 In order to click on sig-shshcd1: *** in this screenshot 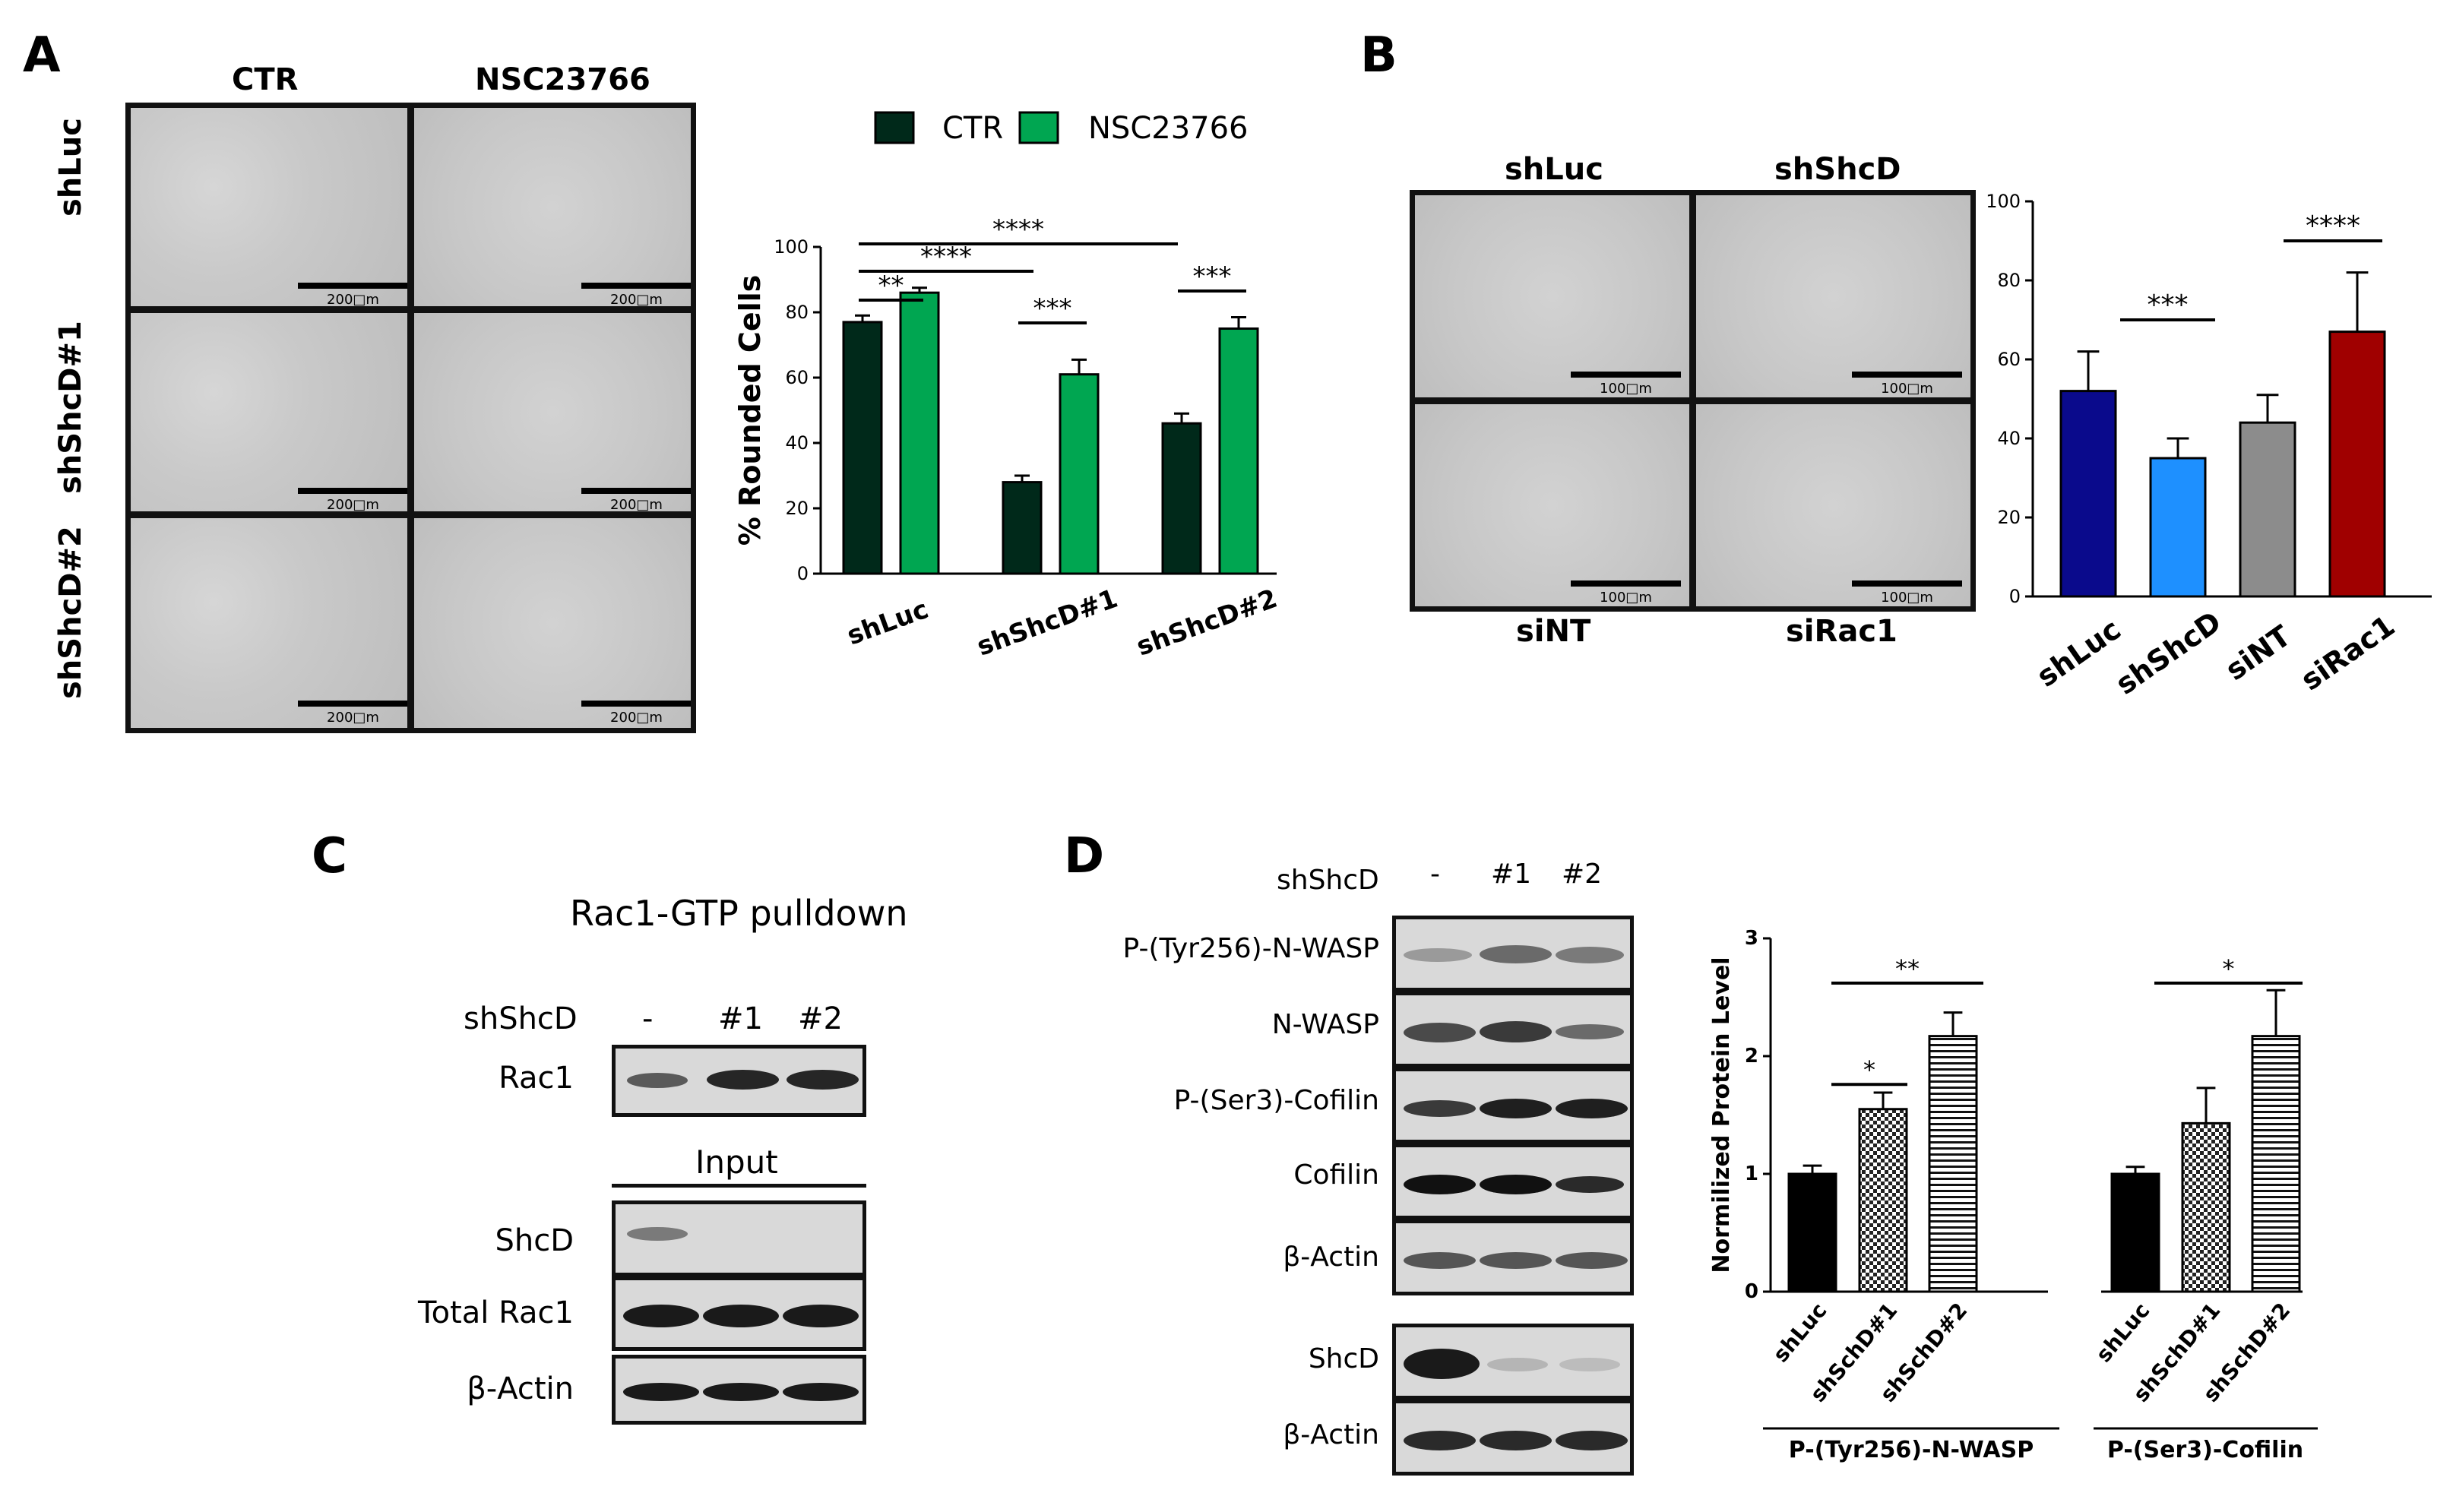, I will do `click(1052, 308)`.